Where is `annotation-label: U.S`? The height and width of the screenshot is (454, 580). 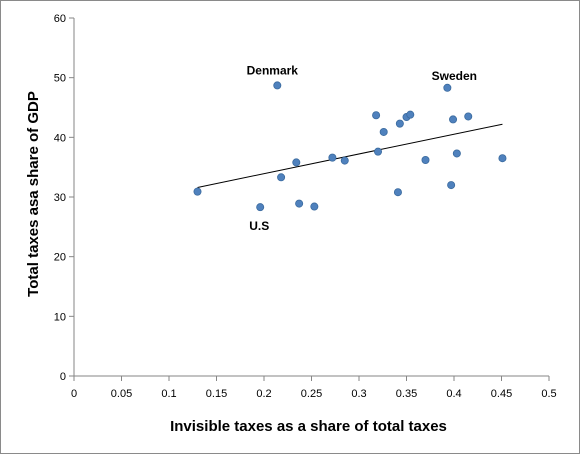
annotation-label: U.S is located at coordinates (259, 226).